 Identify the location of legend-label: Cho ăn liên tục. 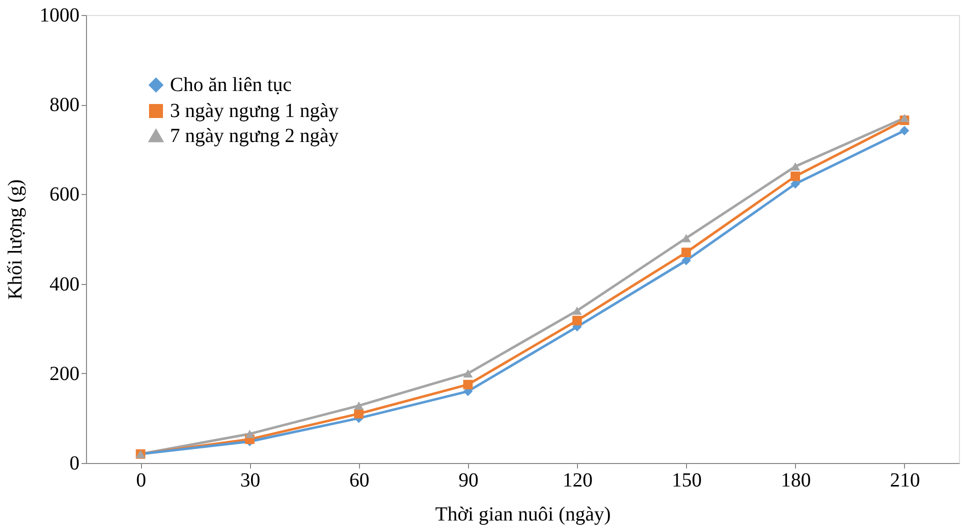
(231, 85).